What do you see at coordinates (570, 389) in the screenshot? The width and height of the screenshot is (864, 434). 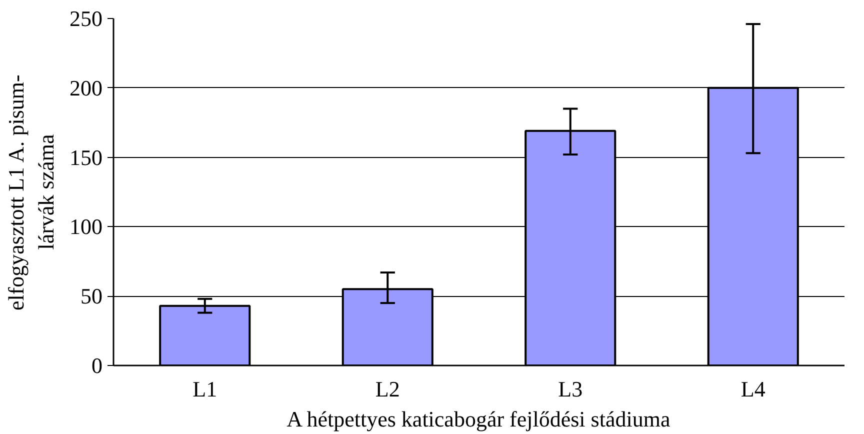 I see `x-tick-label: L3` at bounding box center [570, 389].